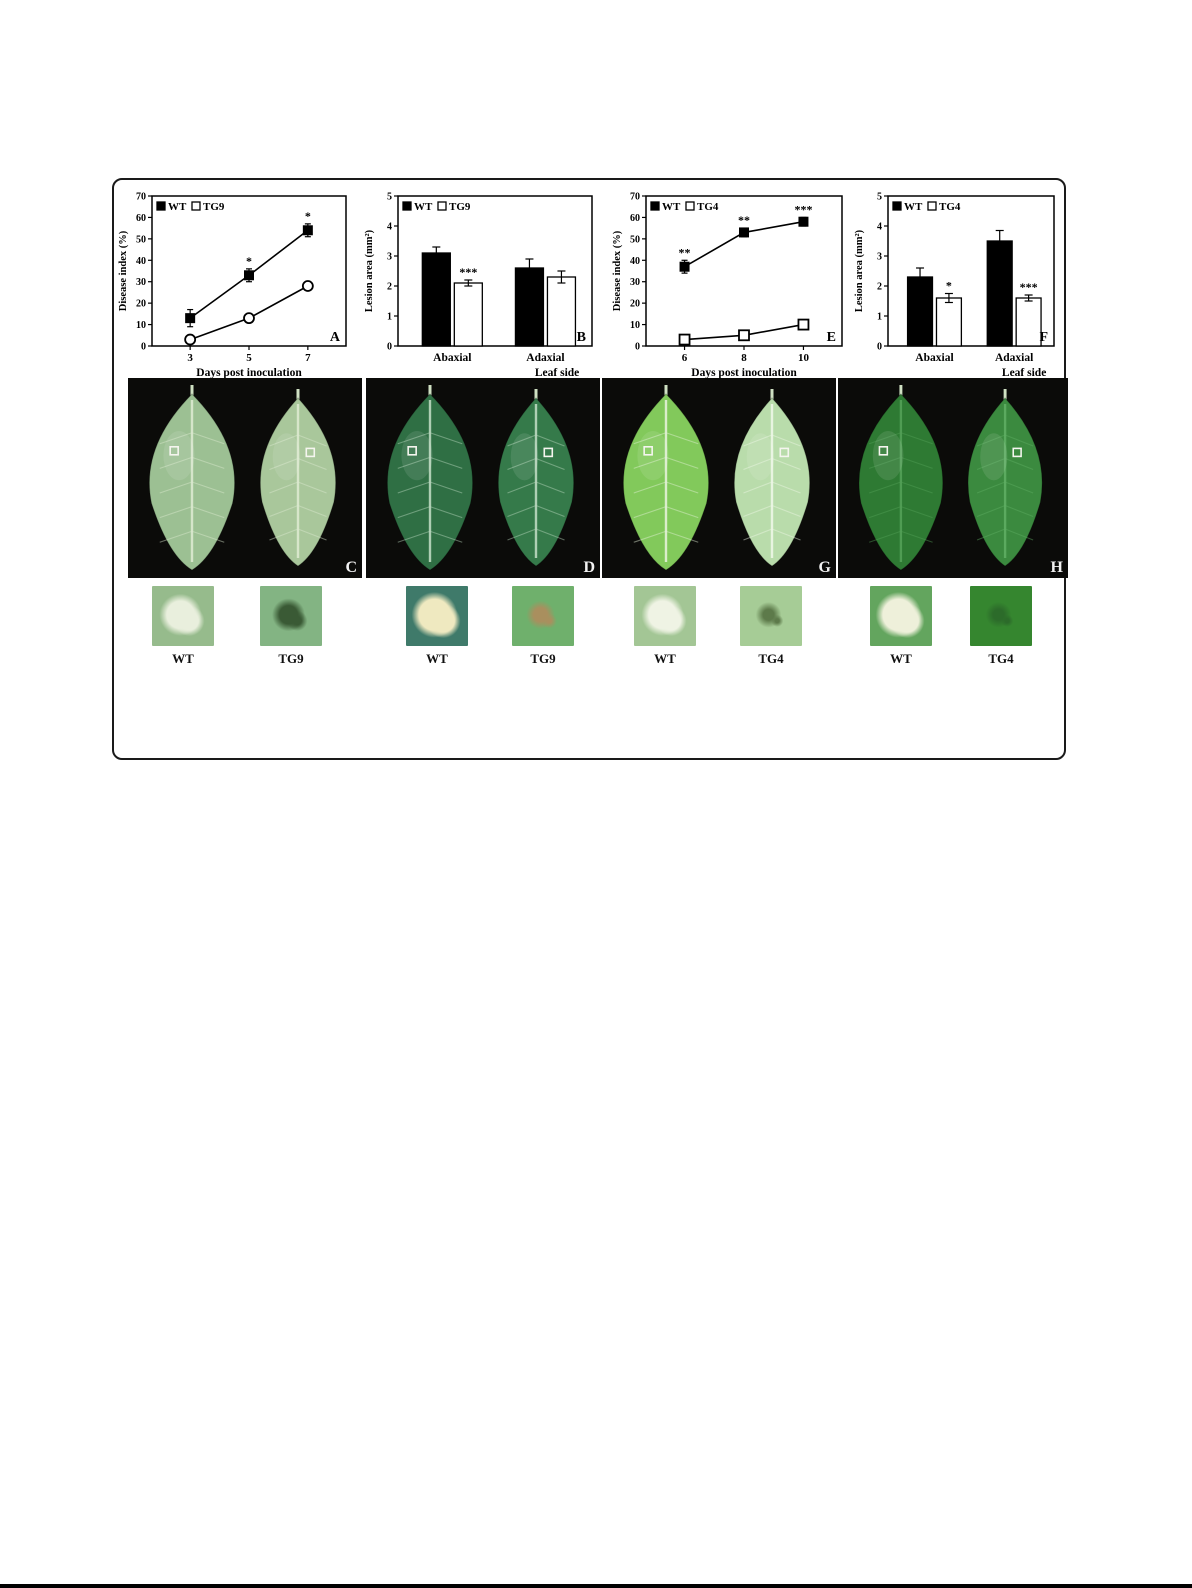  Describe the element at coordinates (1056, 567) in the screenshot. I see `panel-letter-h: H` at that location.